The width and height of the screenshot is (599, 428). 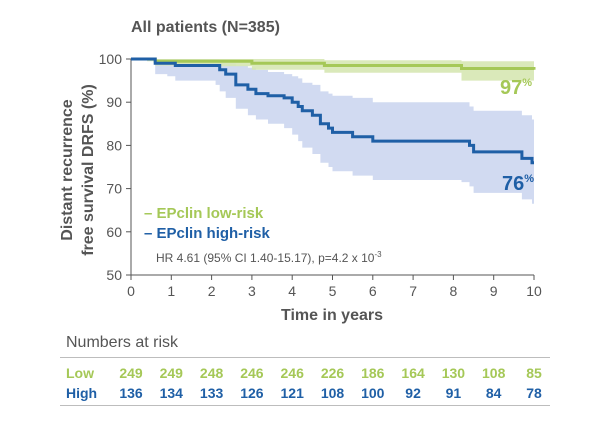 I want to click on x-tick-label: 7, so click(x=413, y=291).